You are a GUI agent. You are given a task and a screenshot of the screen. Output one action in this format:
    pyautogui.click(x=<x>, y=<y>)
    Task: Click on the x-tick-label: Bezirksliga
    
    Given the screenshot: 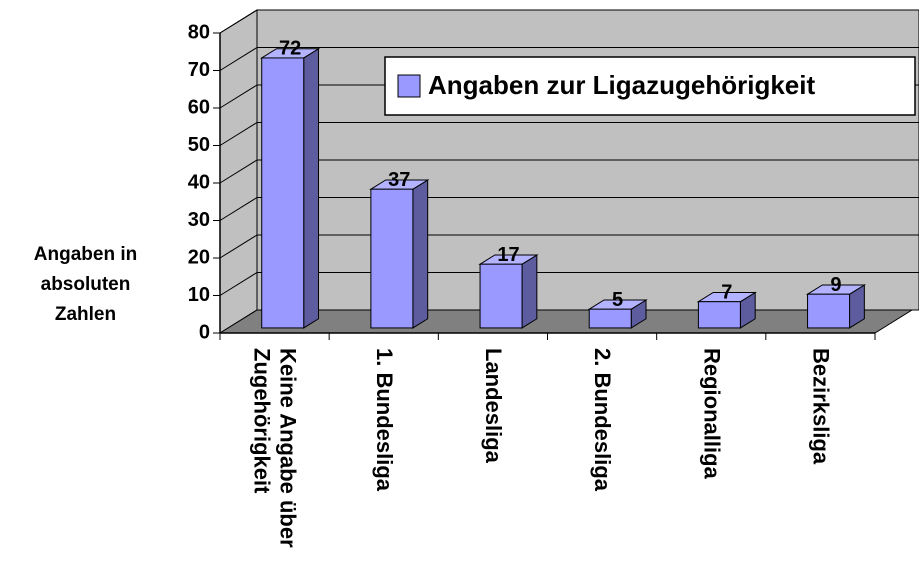 What is the action you would take?
    pyautogui.click(x=821, y=406)
    